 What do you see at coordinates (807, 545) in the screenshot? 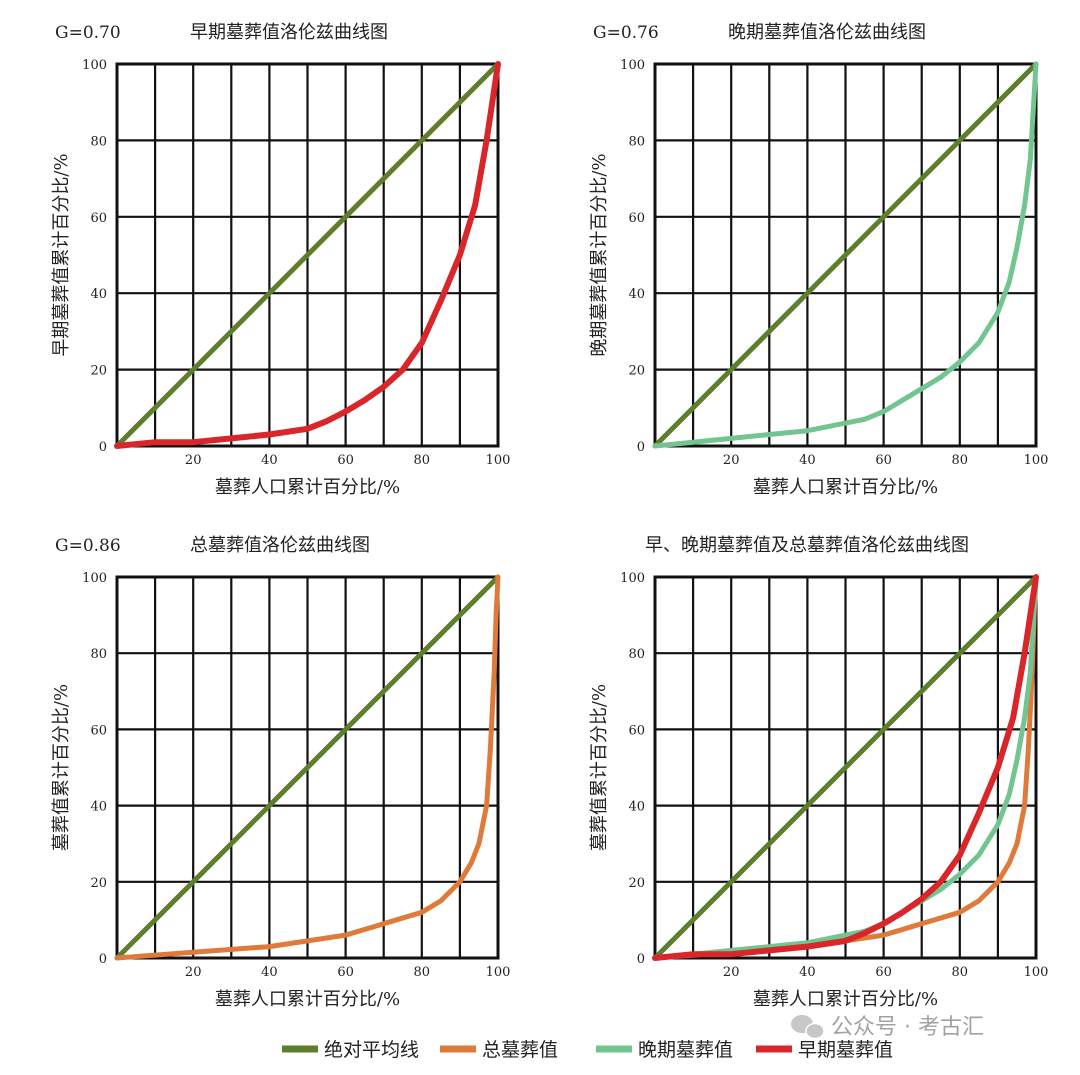
I see `chart-title: 早、晚期墓葬值及总墓葬值洛伦兹曲线图` at bounding box center [807, 545].